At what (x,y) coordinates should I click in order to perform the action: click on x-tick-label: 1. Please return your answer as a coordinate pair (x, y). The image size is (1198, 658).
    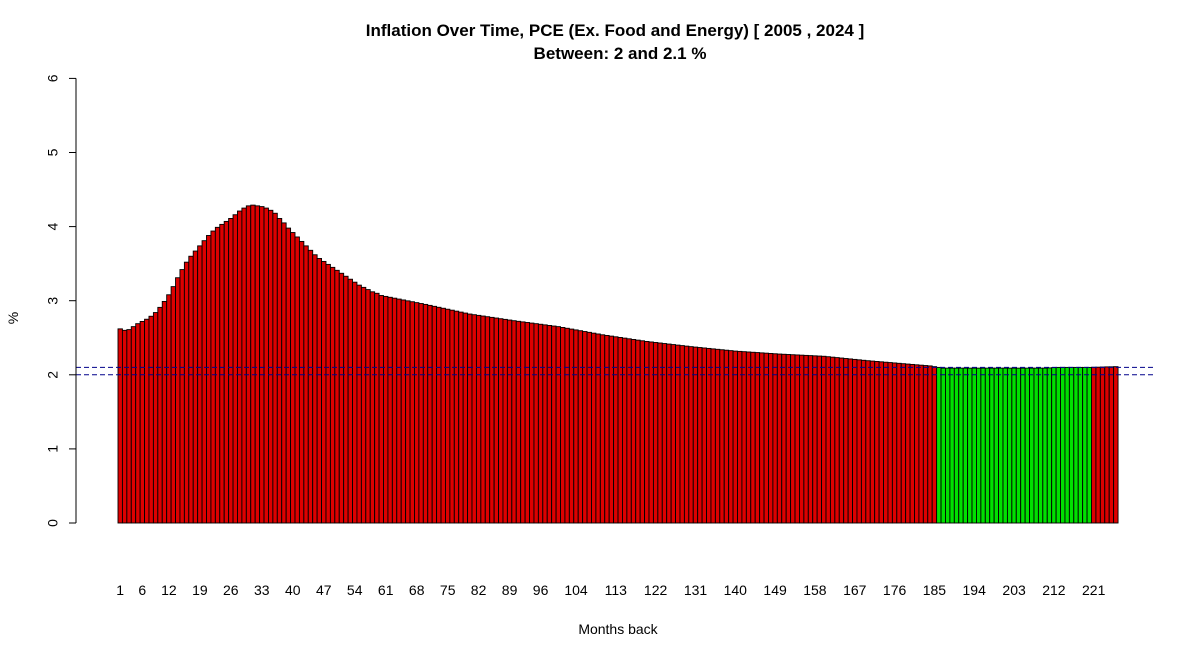
    Looking at the image, I should click on (120, 590).